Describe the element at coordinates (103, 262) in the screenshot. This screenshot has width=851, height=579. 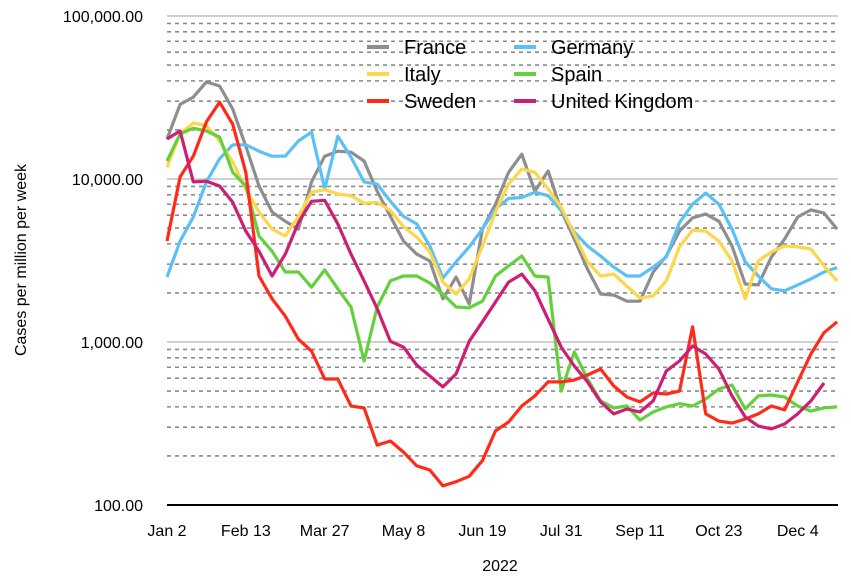
I see `y-tick-labels: 100.00 1,000.00 10,000.00 100,000.00` at that location.